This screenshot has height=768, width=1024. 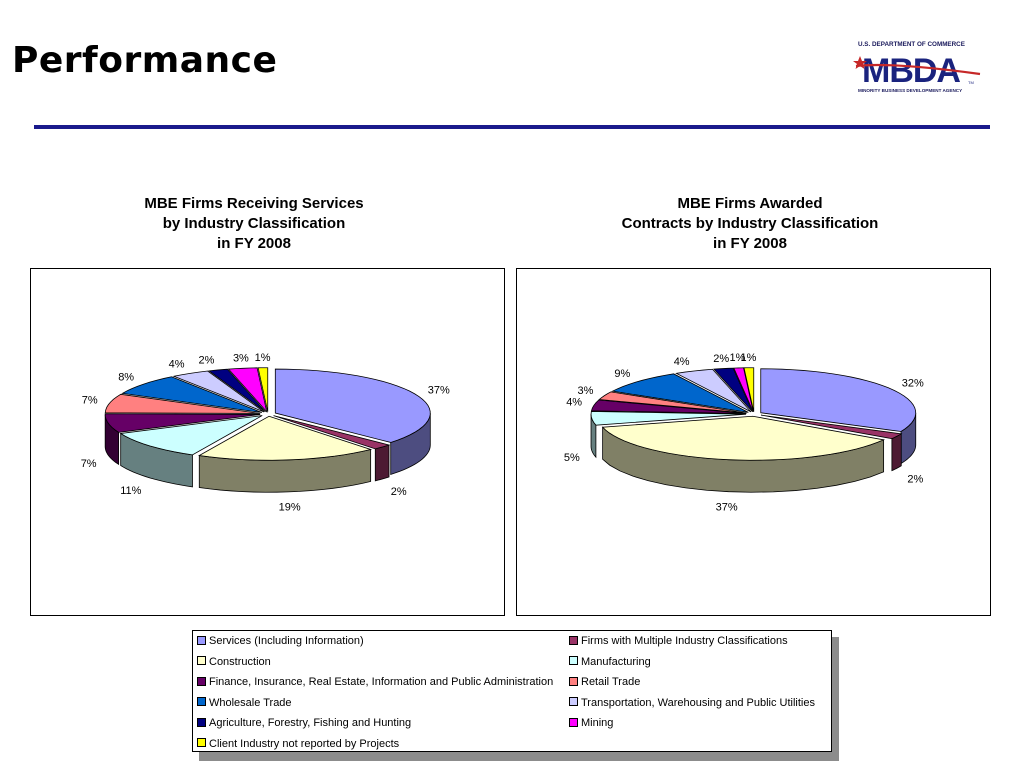 What do you see at coordinates (860, 62) in the screenshot?
I see `logo-star` at bounding box center [860, 62].